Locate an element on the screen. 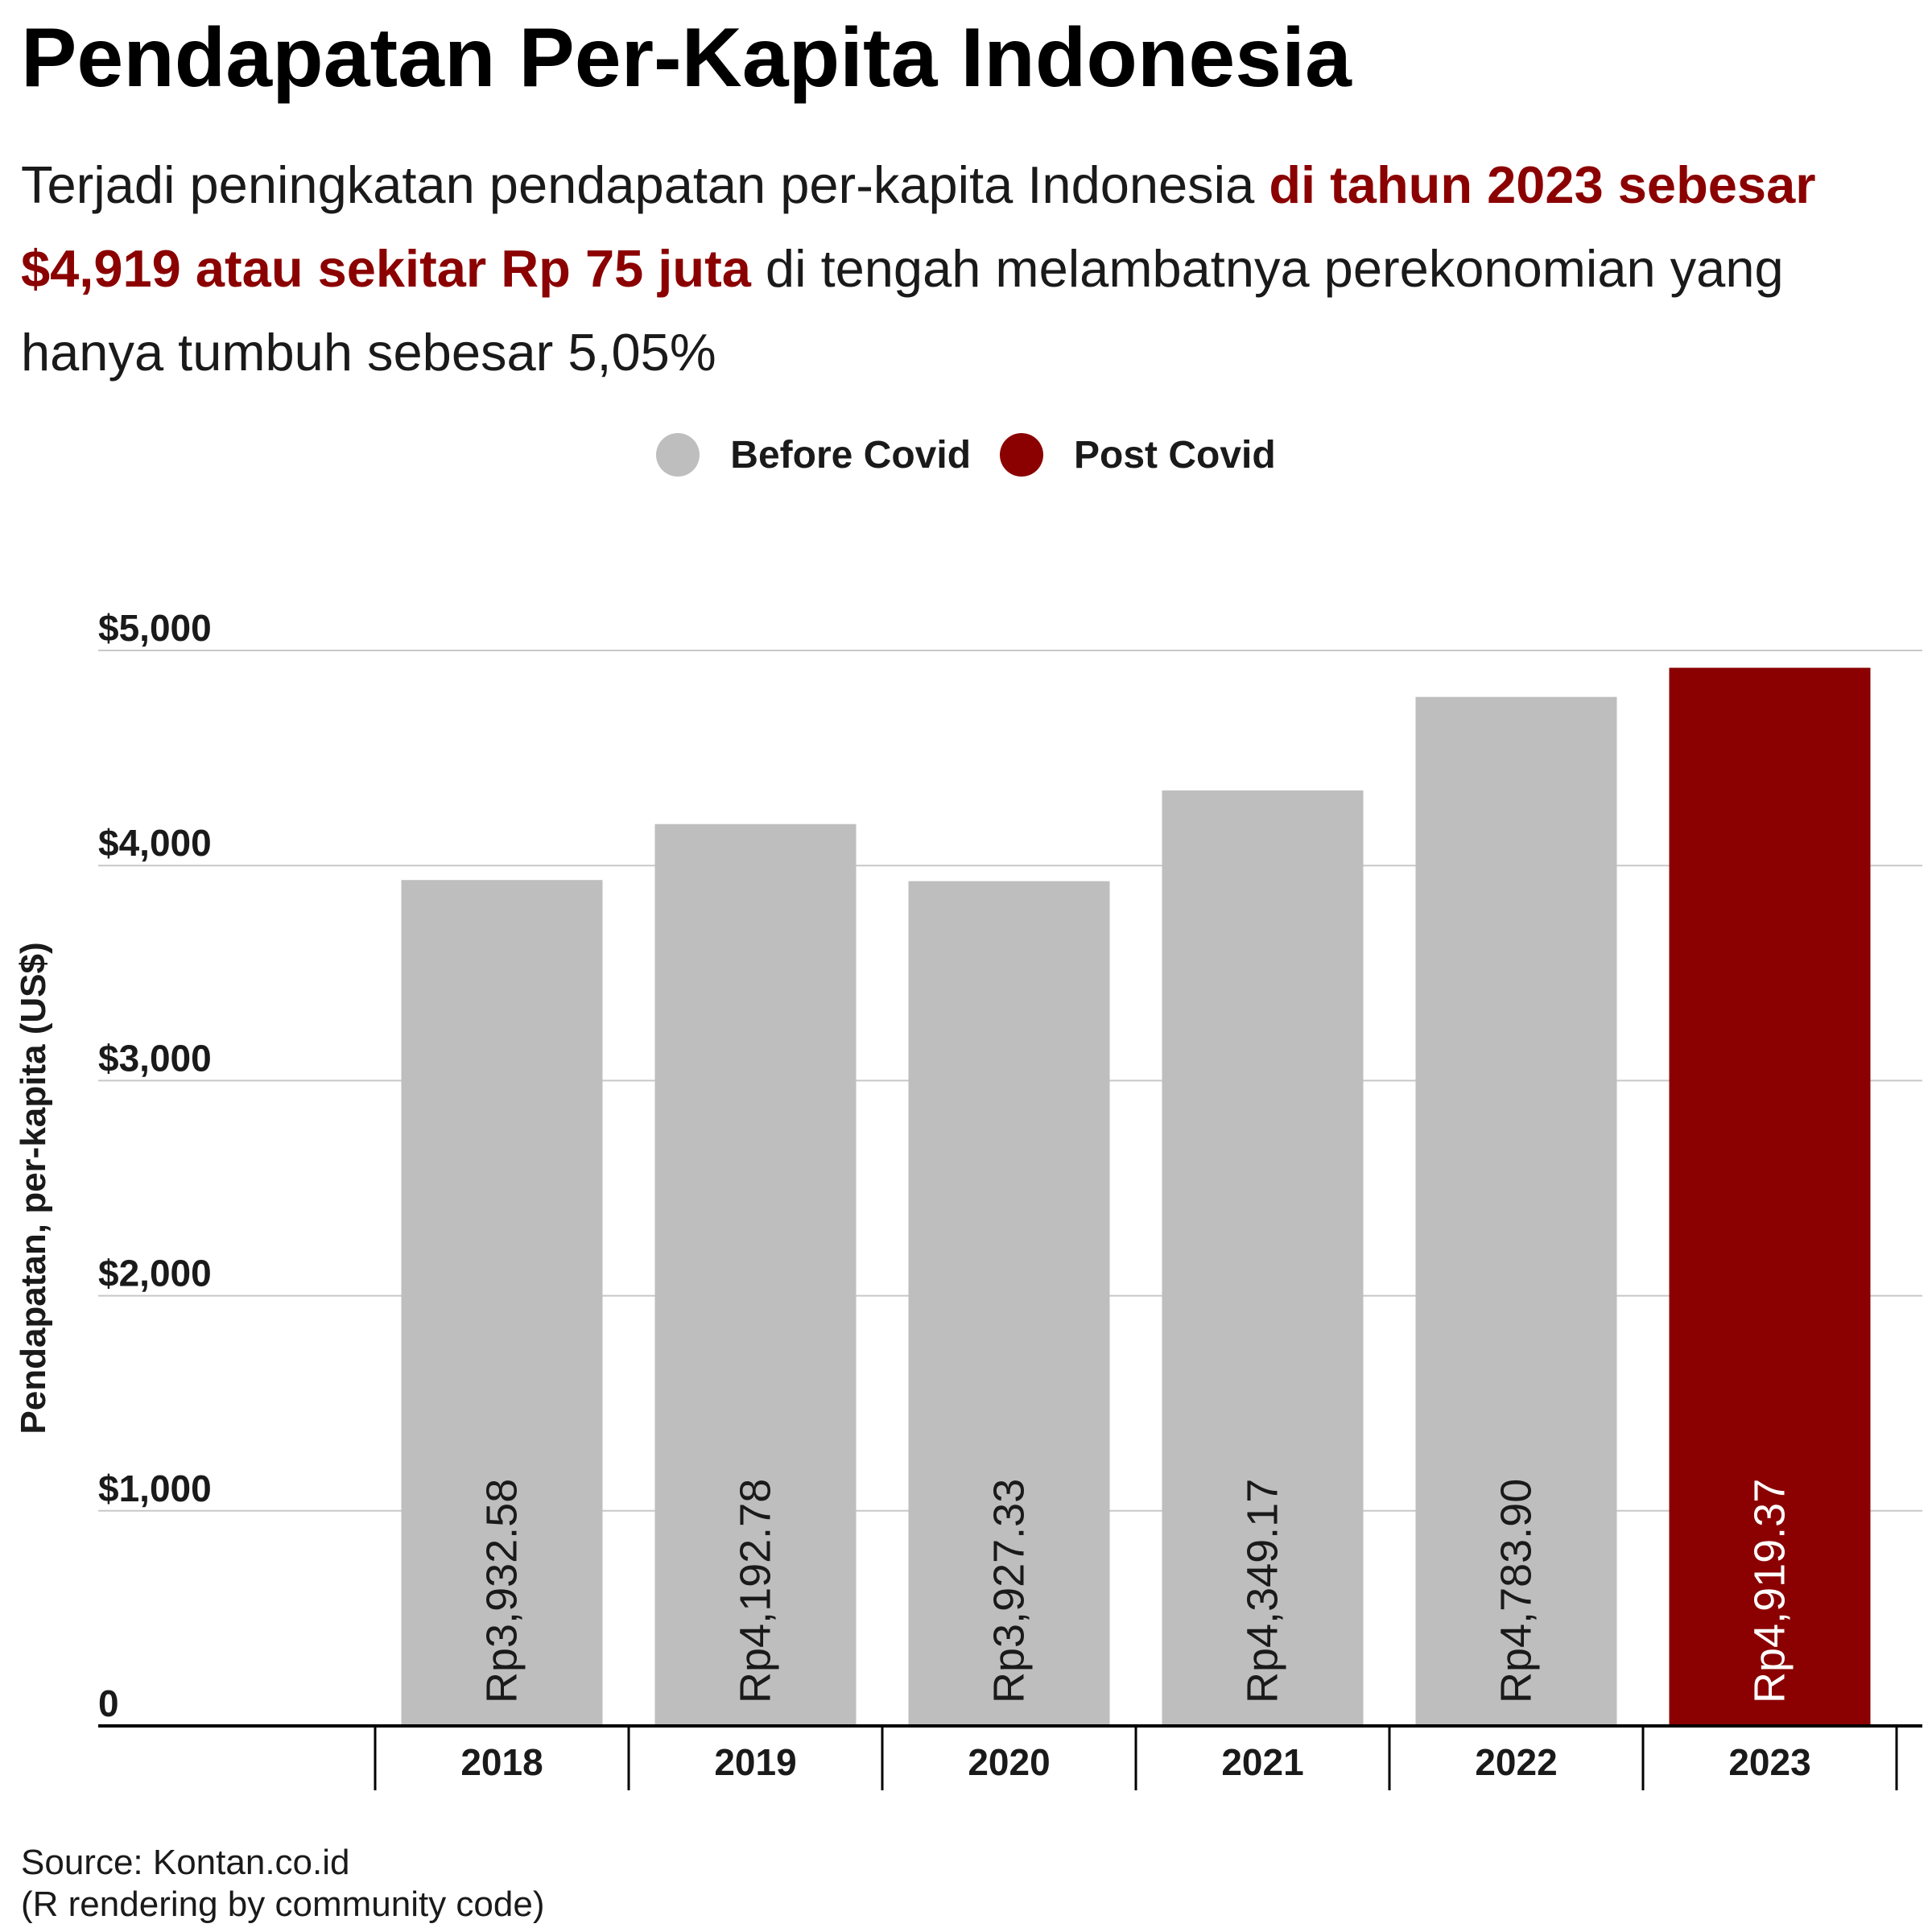  bar-2023 is located at coordinates (1770, 1196).